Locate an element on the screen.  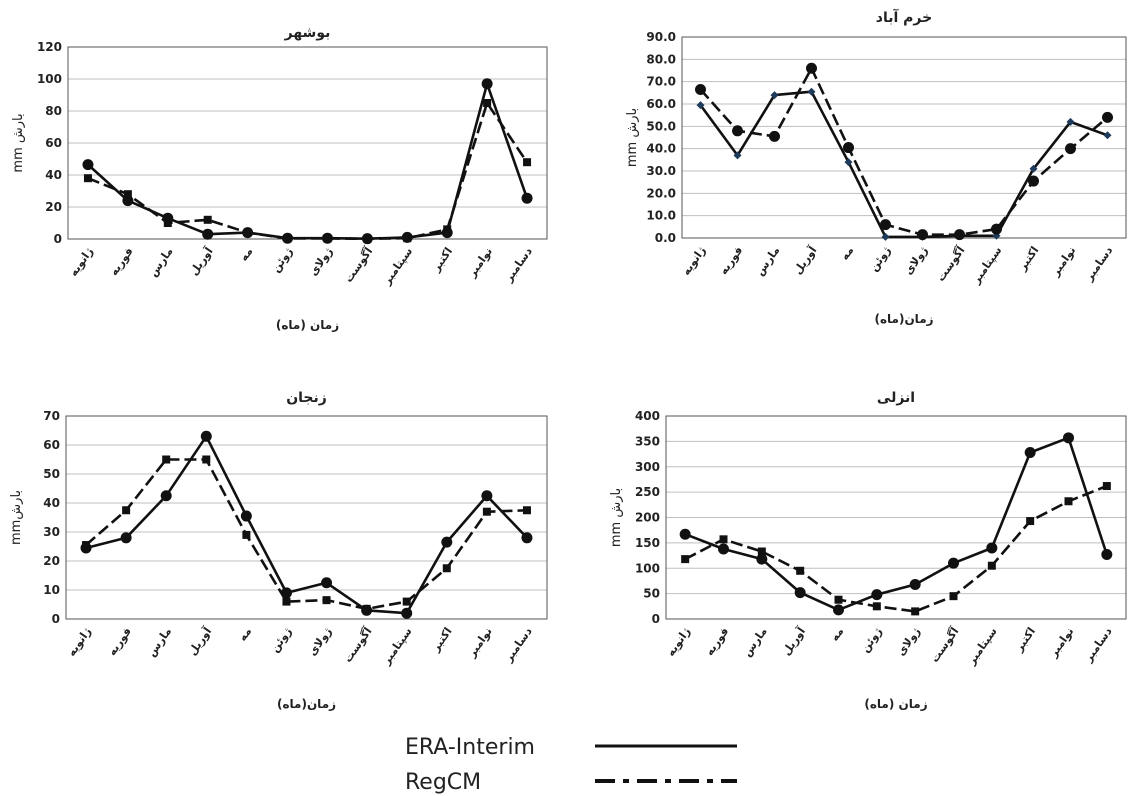
legend-label-era: ERA-Interim is located at coordinates (470, 747).